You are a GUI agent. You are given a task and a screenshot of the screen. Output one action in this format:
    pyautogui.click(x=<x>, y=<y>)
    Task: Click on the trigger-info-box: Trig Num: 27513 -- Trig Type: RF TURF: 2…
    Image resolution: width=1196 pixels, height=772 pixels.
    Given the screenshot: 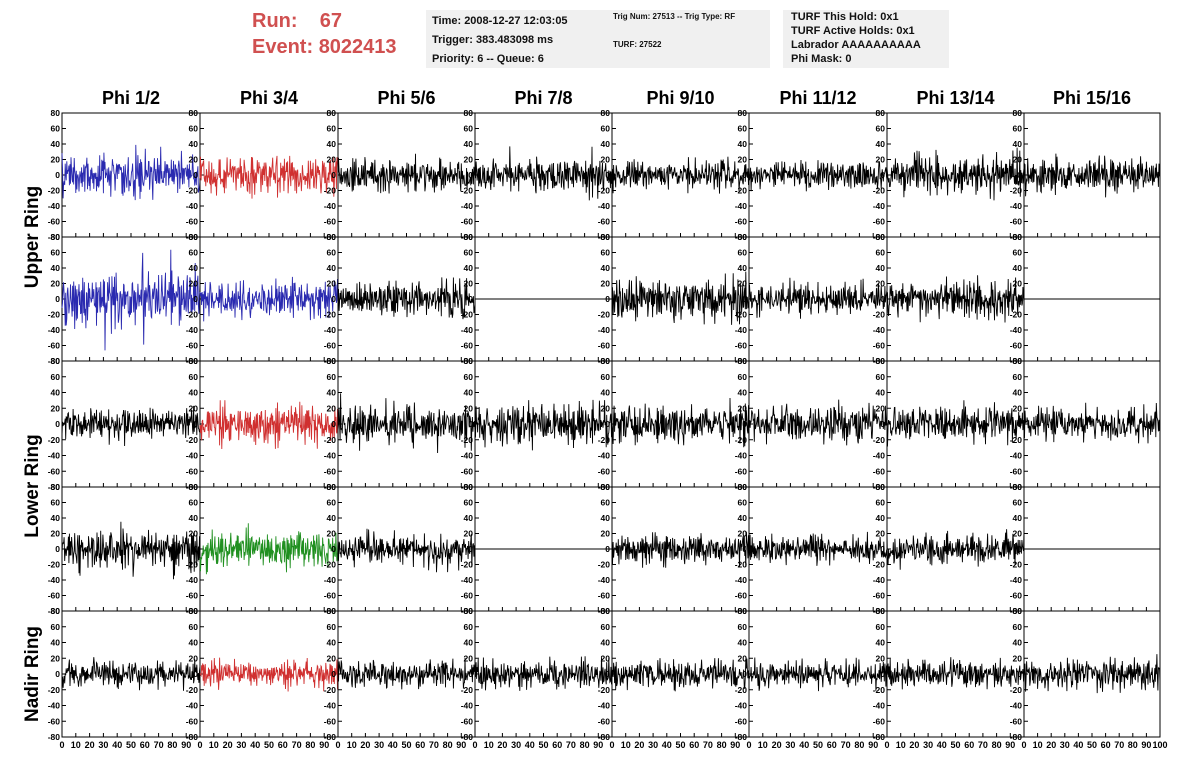 What is the action you would take?
    pyautogui.click(x=687, y=39)
    